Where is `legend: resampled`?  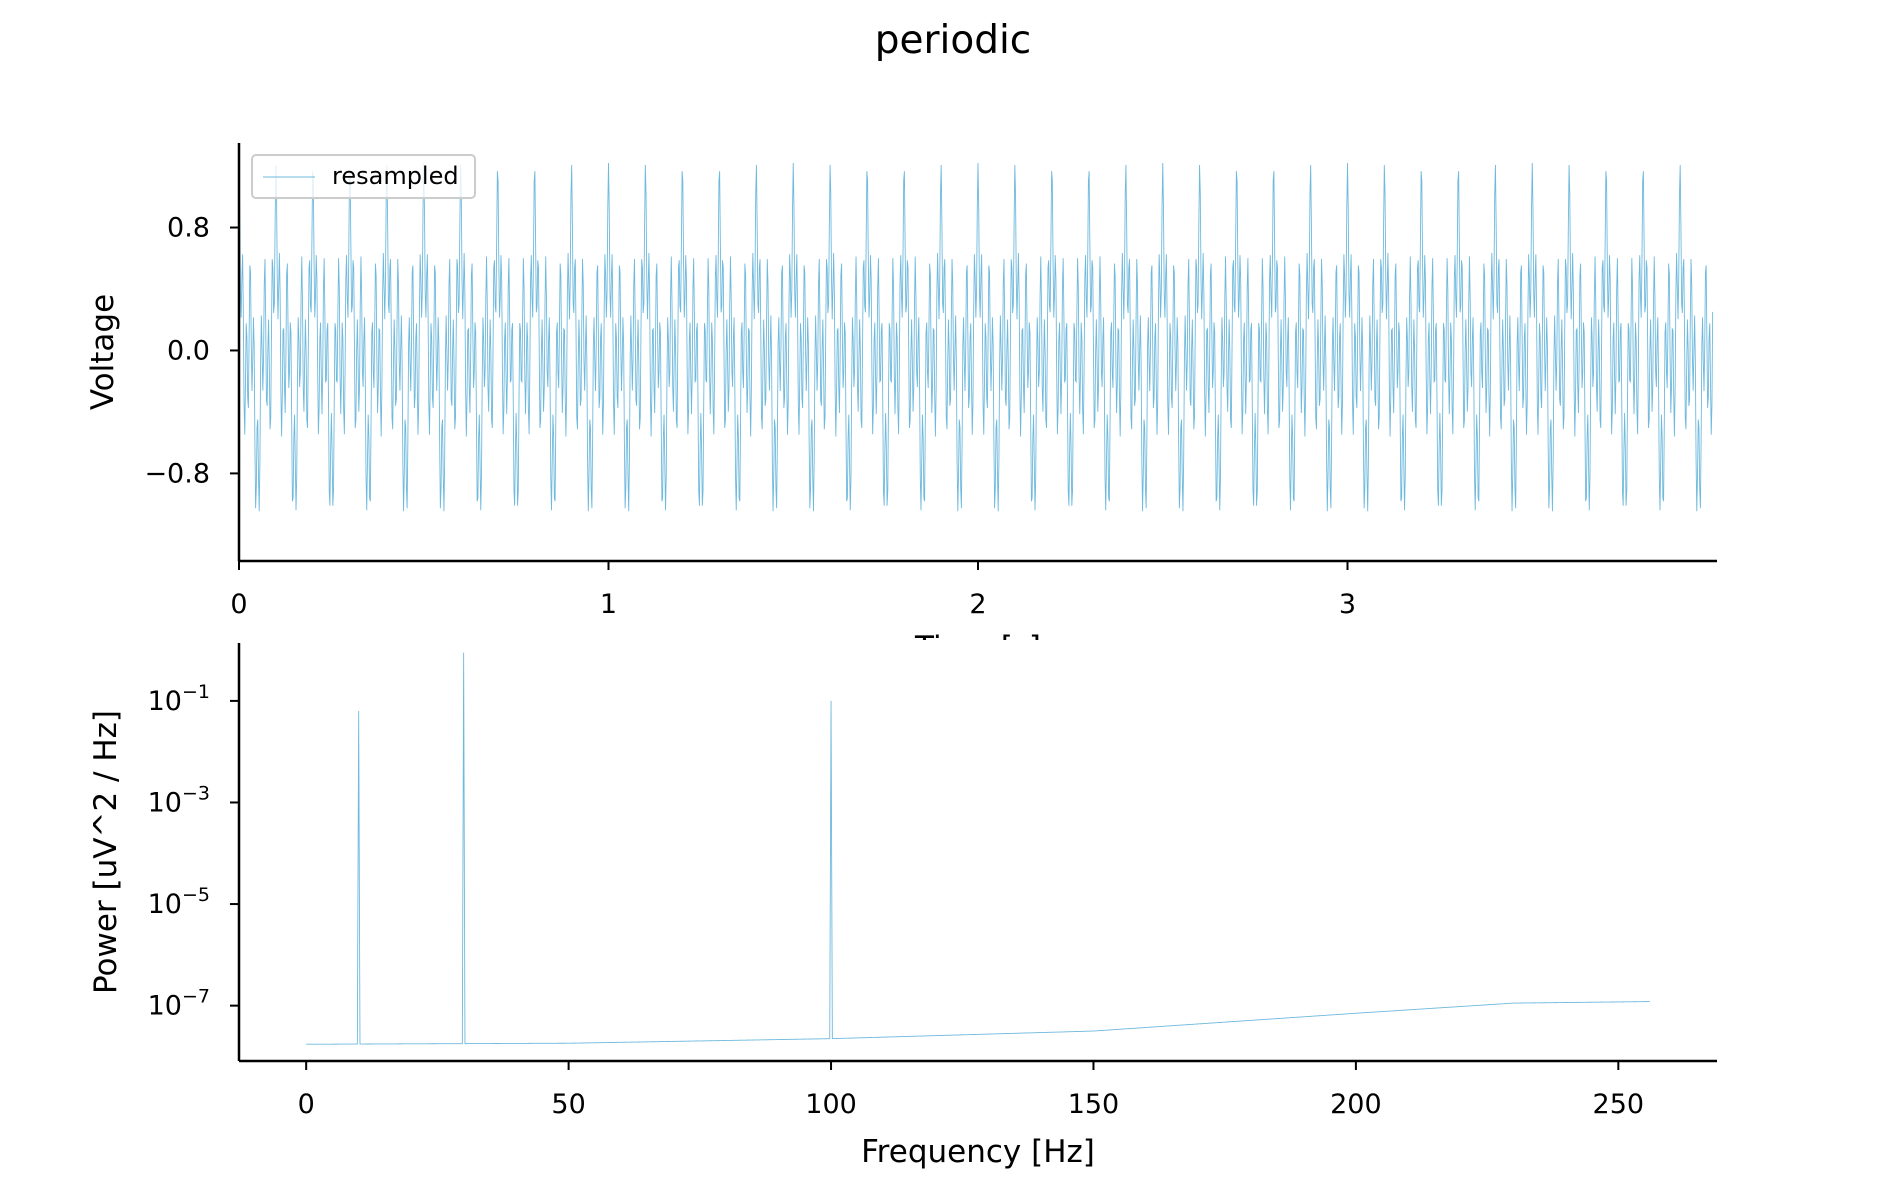 legend: resampled is located at coordinates (363, 176).